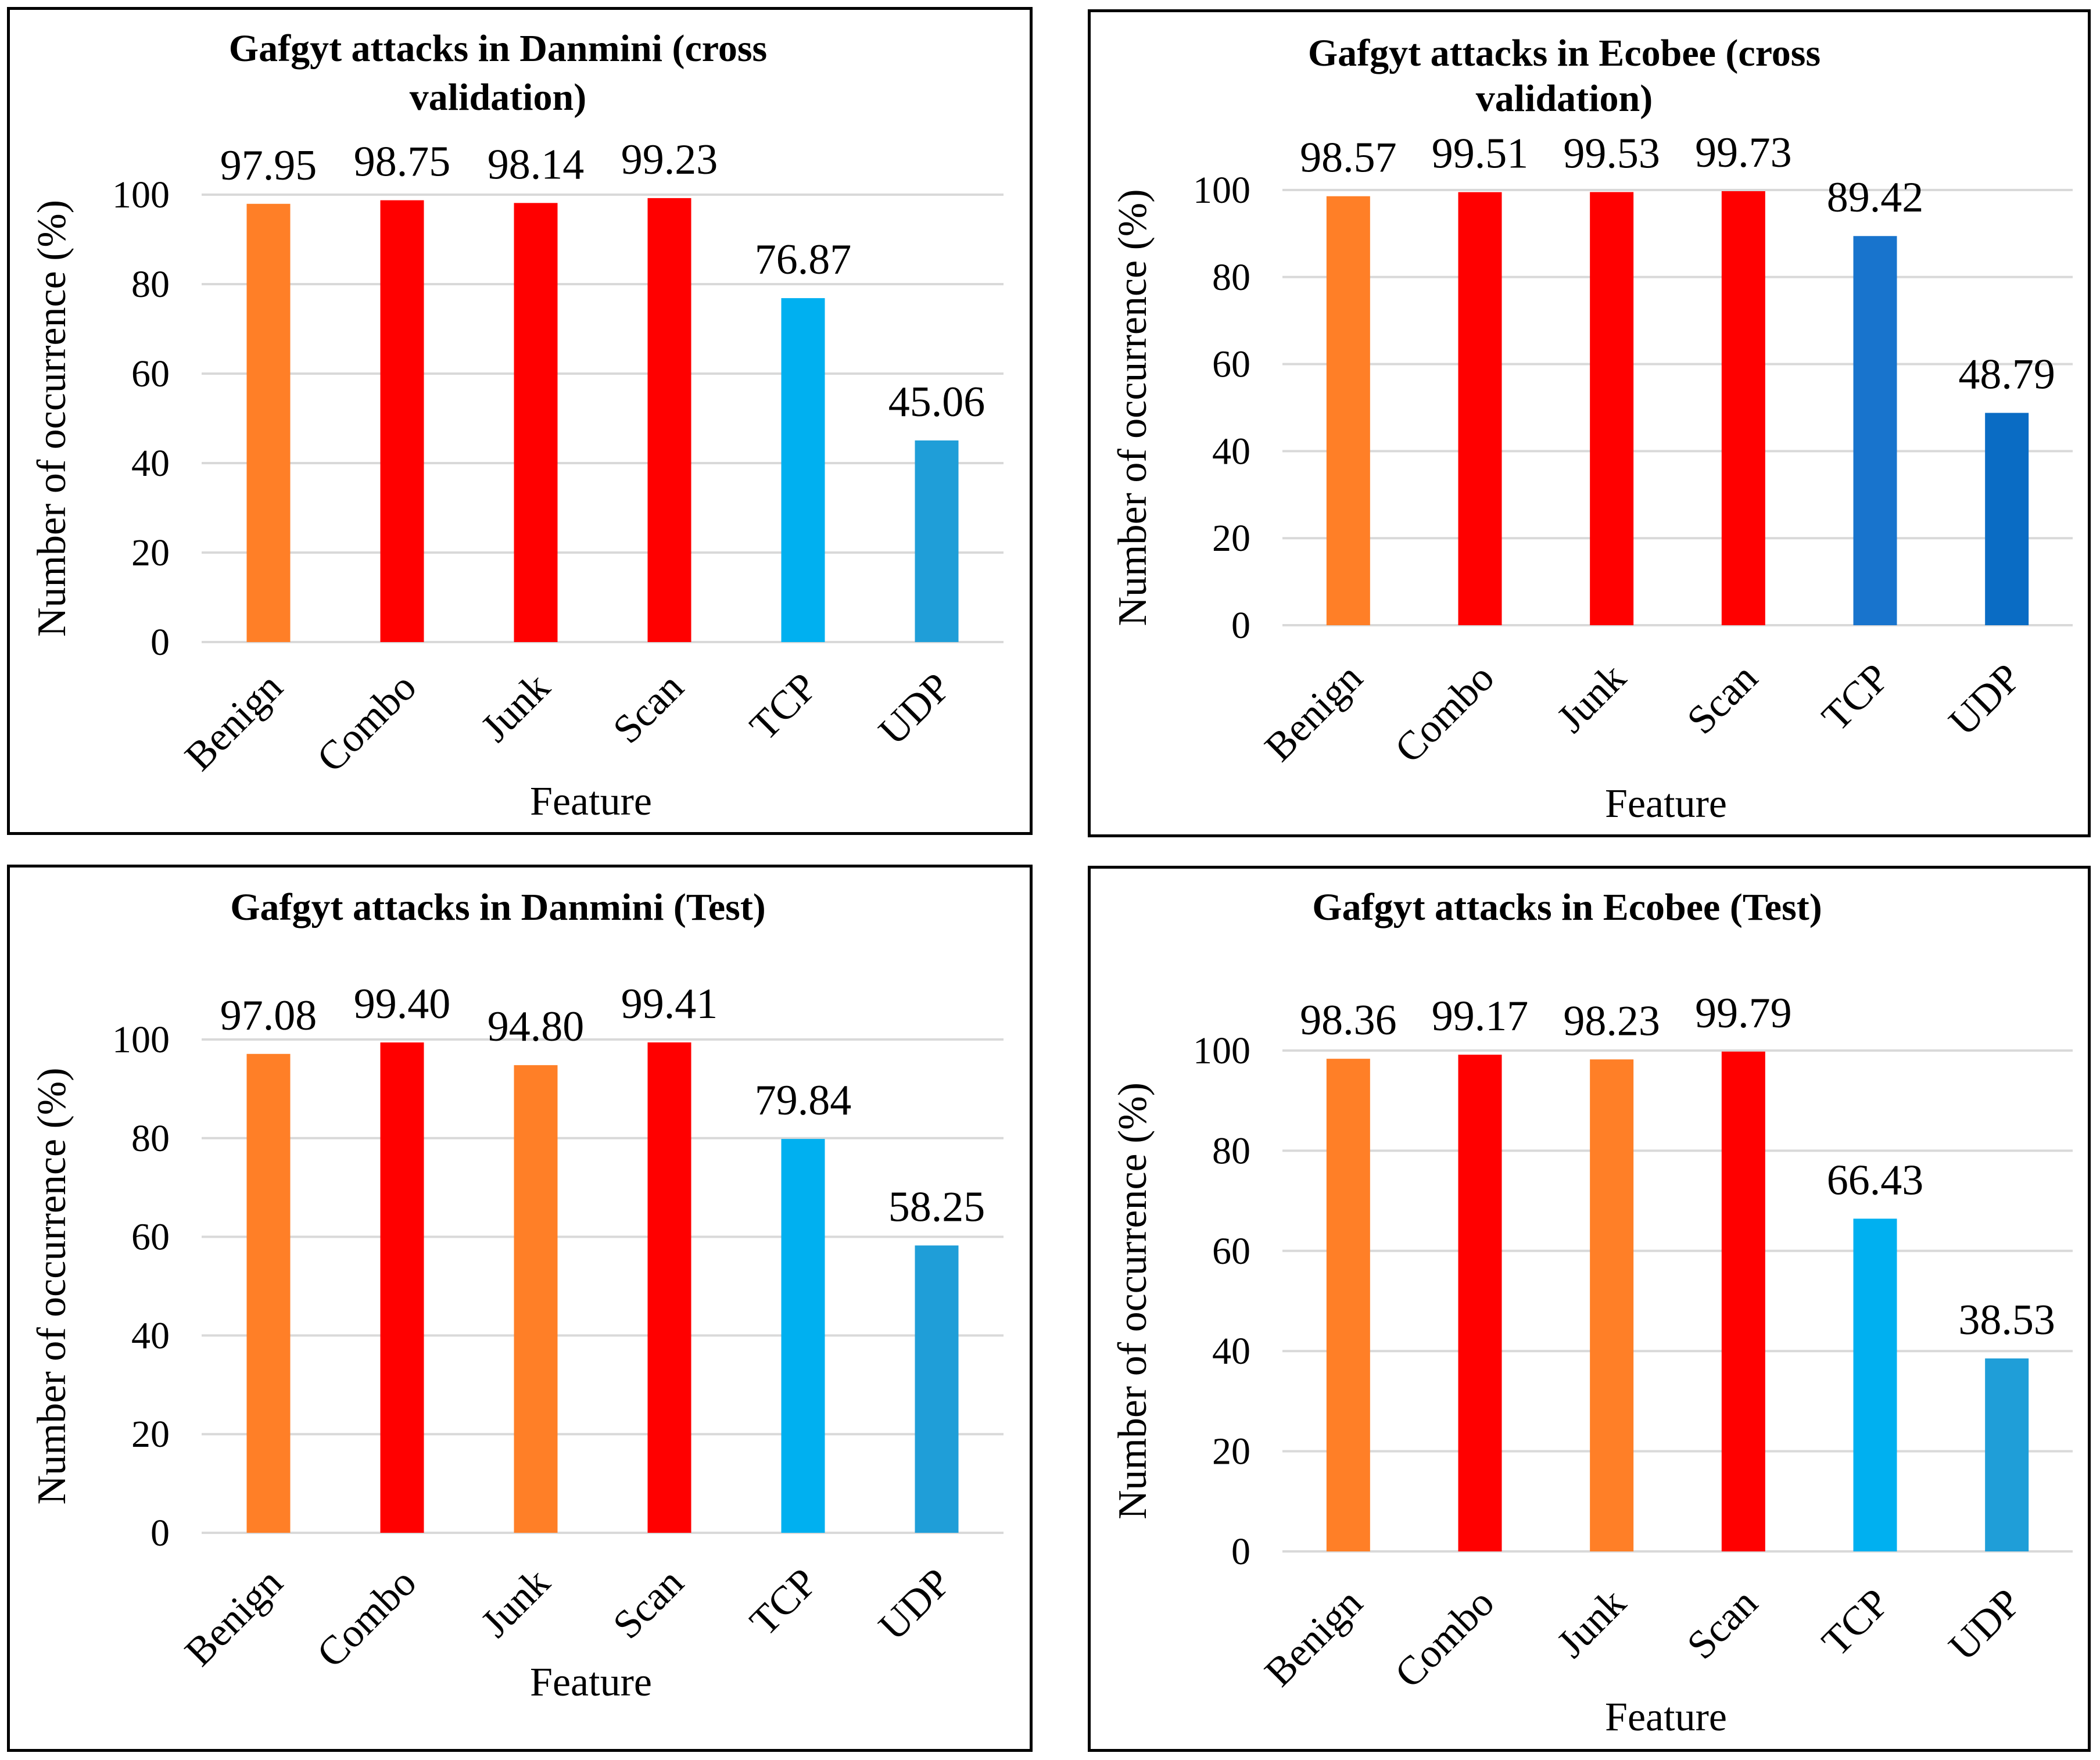  What do you see at coordinates (1743, 153) in the screenshot?
I see `data-label: 99.73` at bounding box center [1743, 153].